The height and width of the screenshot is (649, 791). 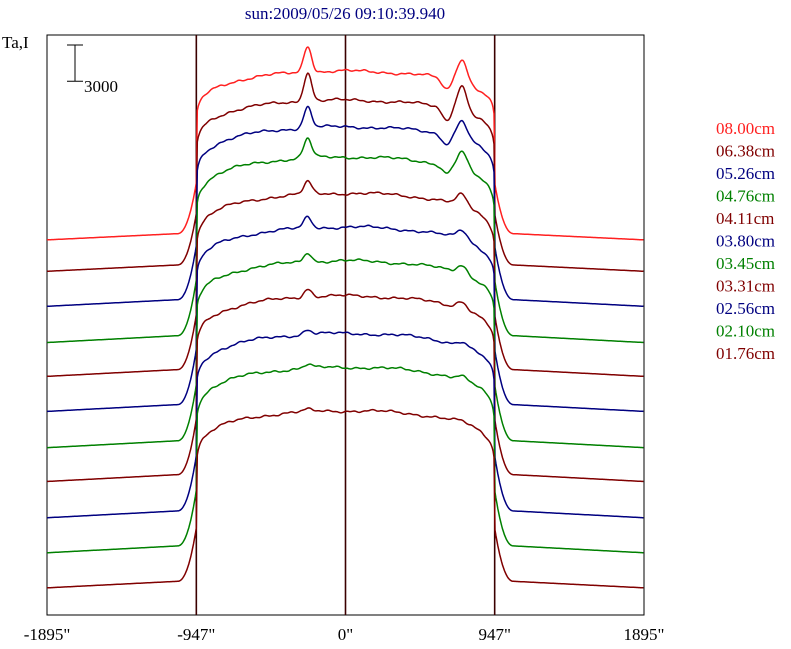 I want to click on x-tick-label-4: 1895", so click(x=644, y=634).